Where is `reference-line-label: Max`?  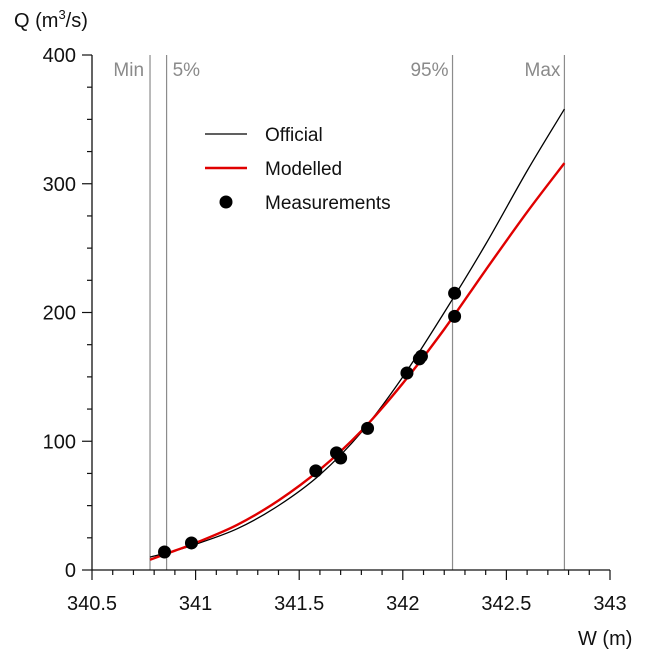
reference-line-label: Max is located at coordinates (543, 70).